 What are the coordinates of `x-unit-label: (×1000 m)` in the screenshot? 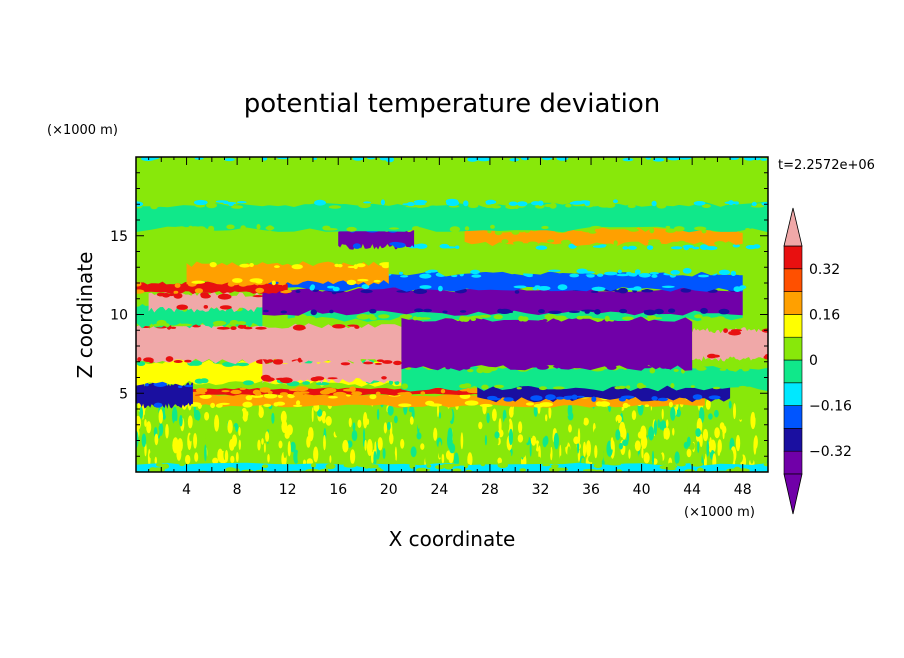 It's located at (719, 512).